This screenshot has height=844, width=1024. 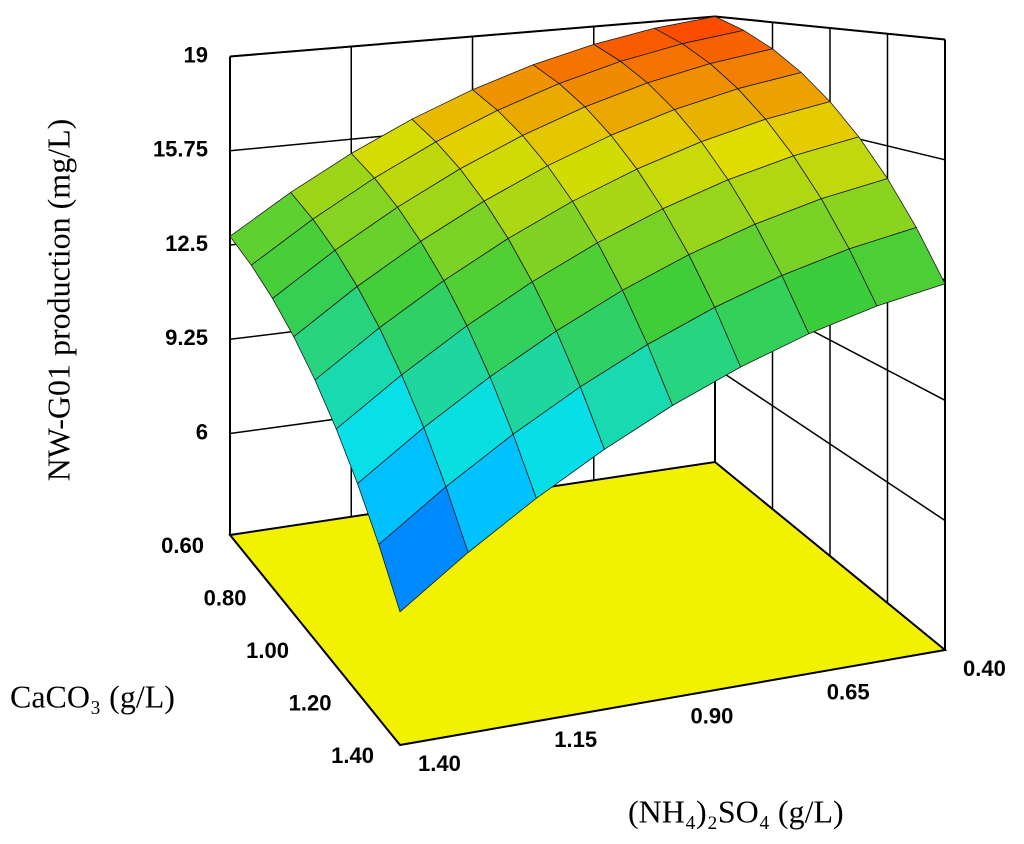 What do you see at coordinates (310, 702) in the screenshot?
I see `x-tick-label: 1.20` at bounding box center [310, 702].